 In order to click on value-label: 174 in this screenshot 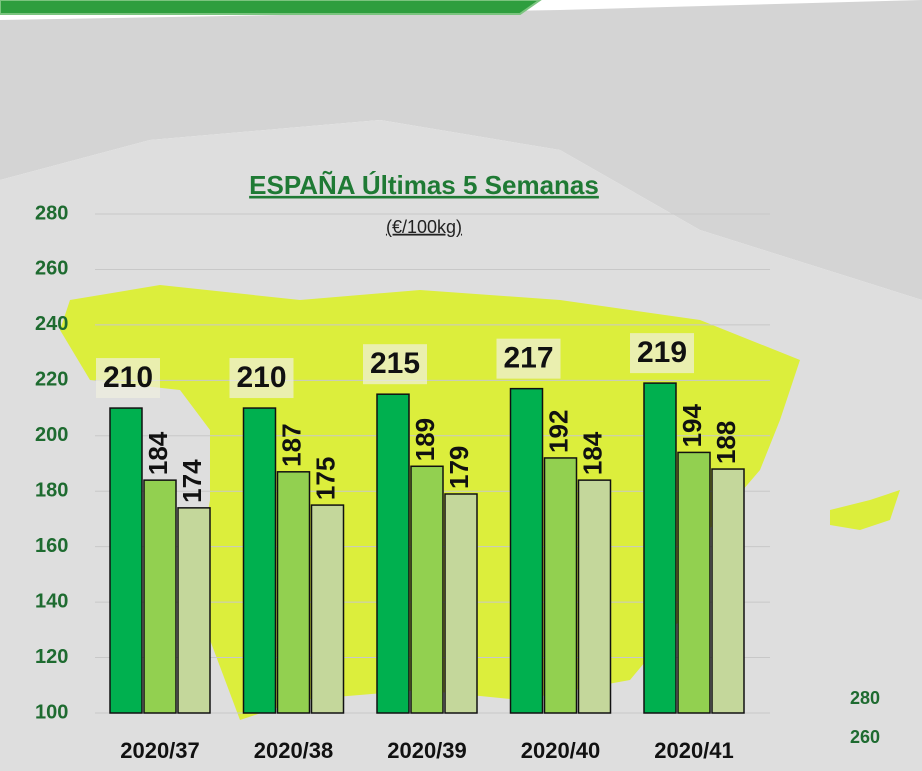, I will do `click(192, 481)`.